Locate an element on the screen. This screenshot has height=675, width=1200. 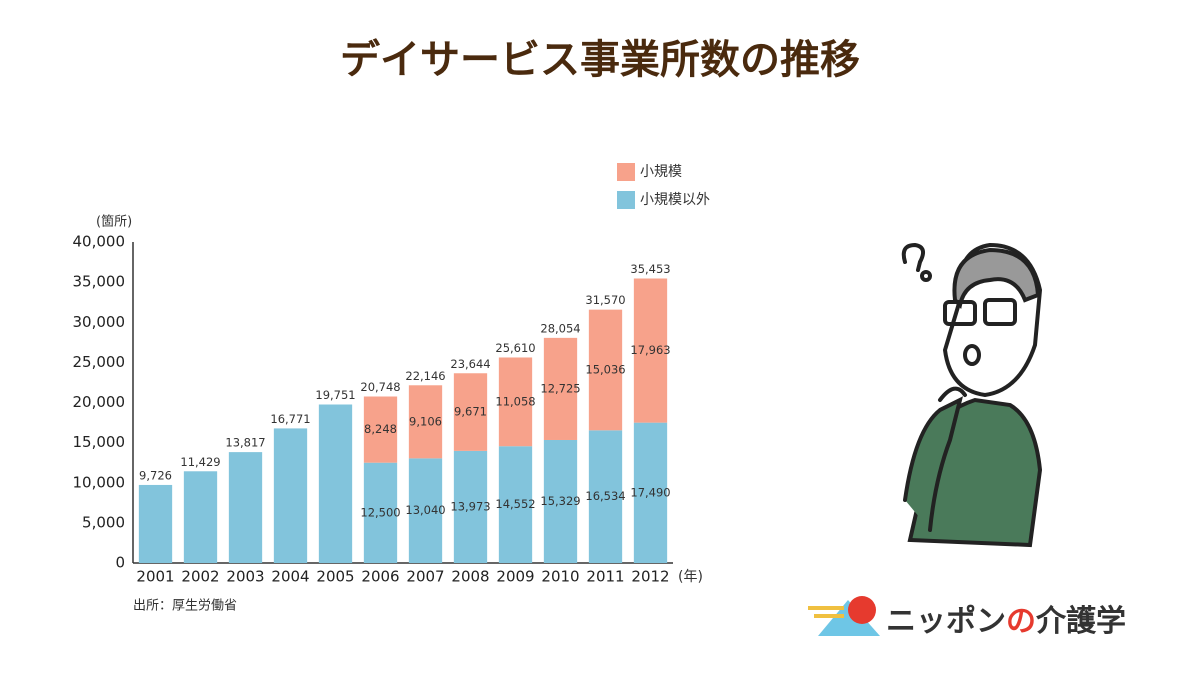
total-label: 25,610 is located at coordinates (515, 348).